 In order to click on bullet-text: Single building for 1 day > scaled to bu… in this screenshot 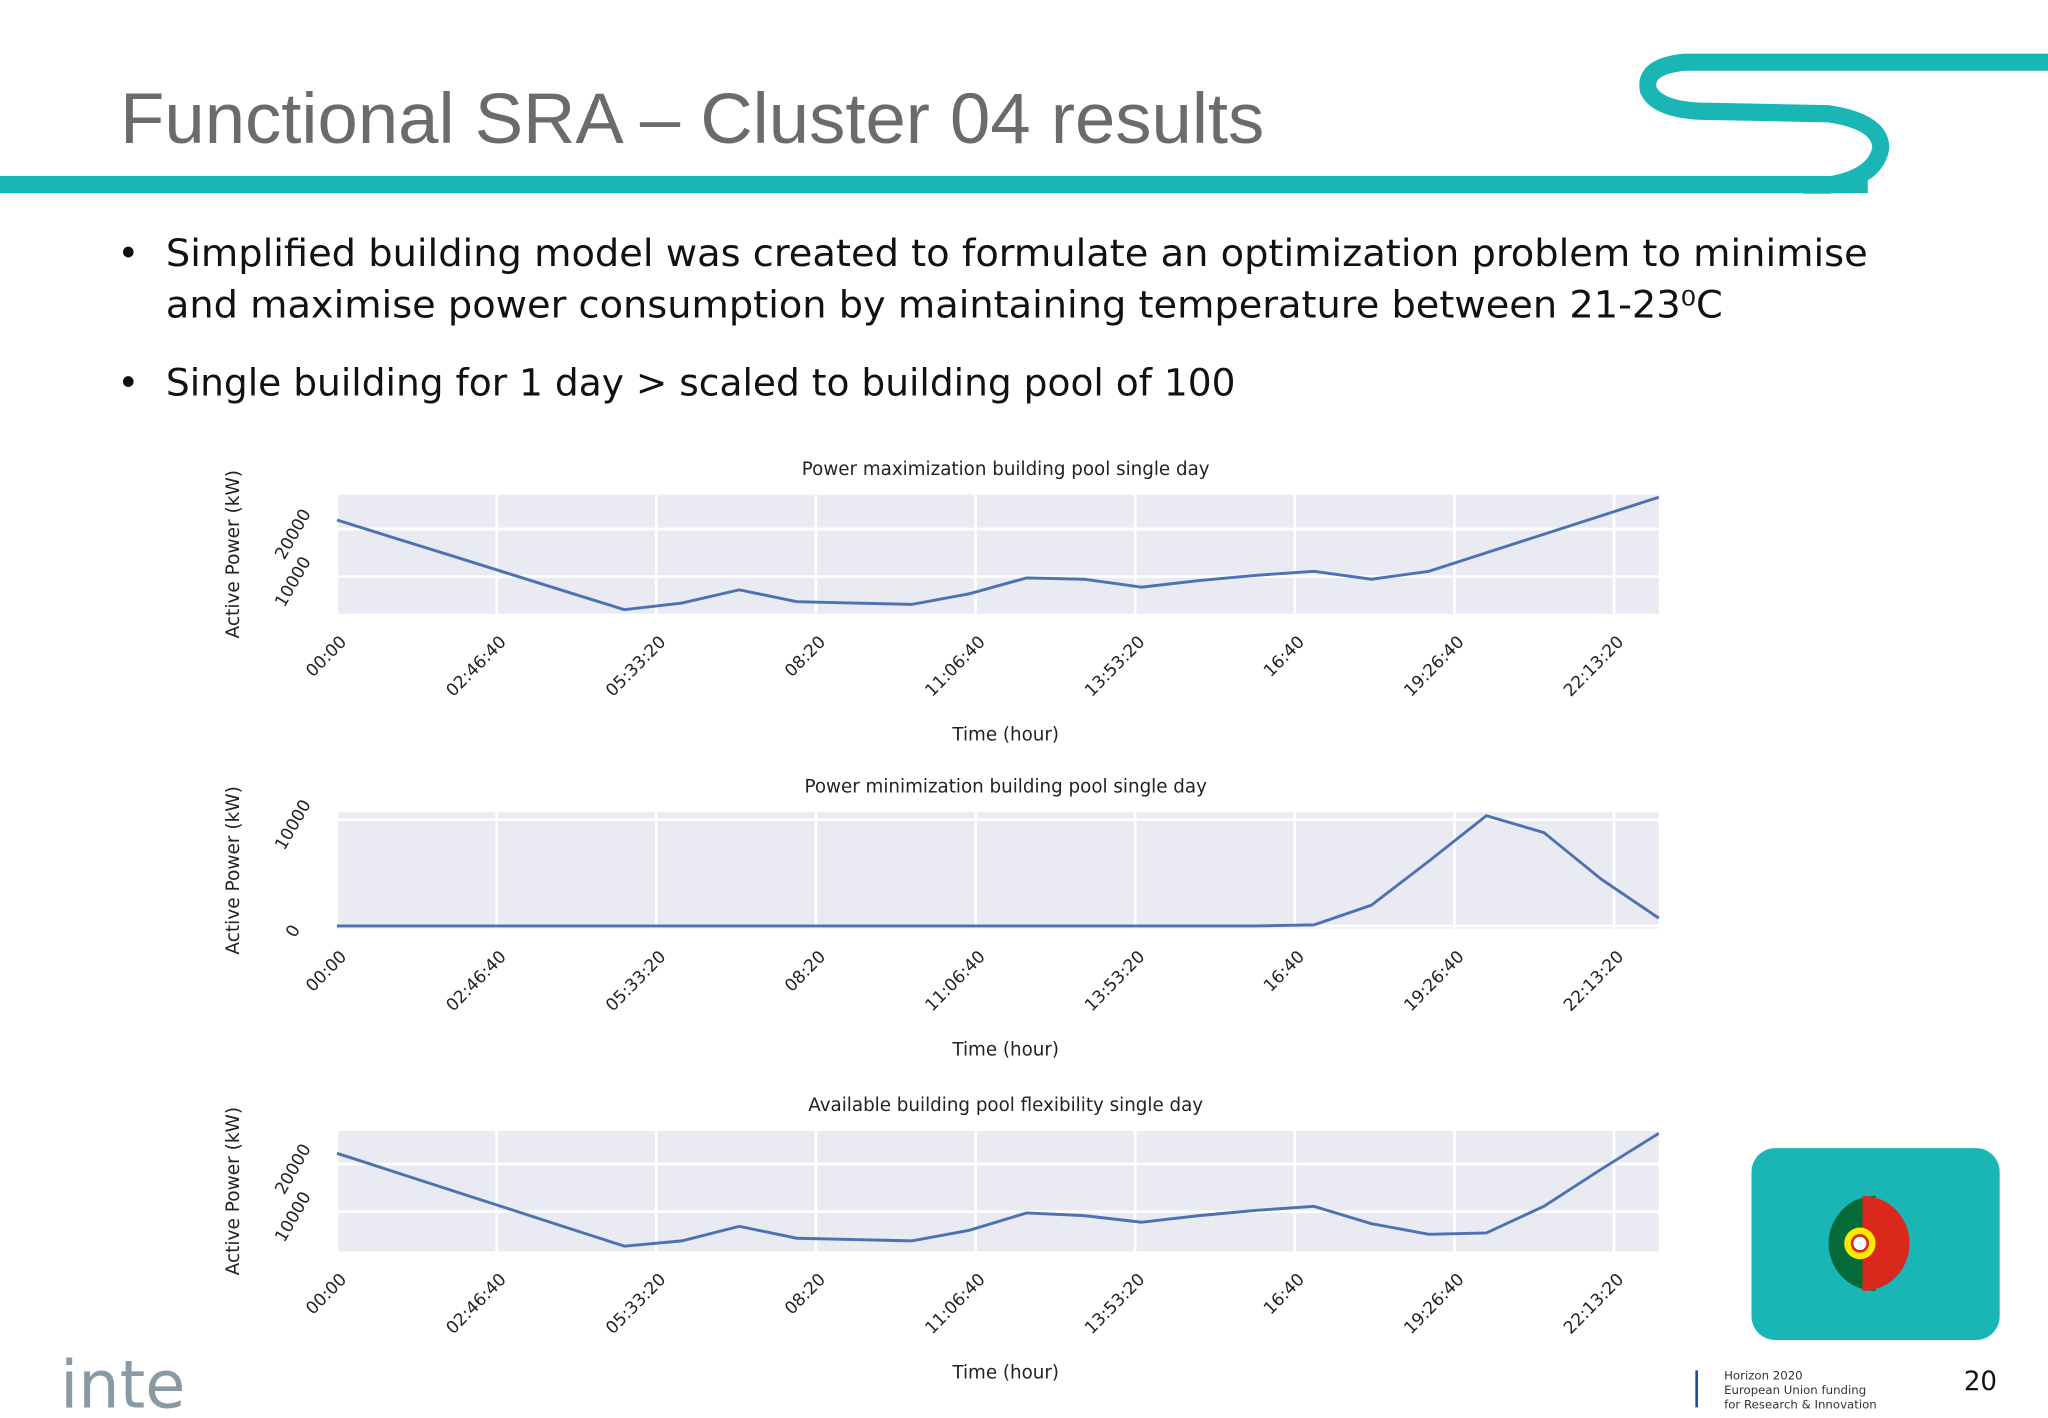, I will do `click(701, 382)`.